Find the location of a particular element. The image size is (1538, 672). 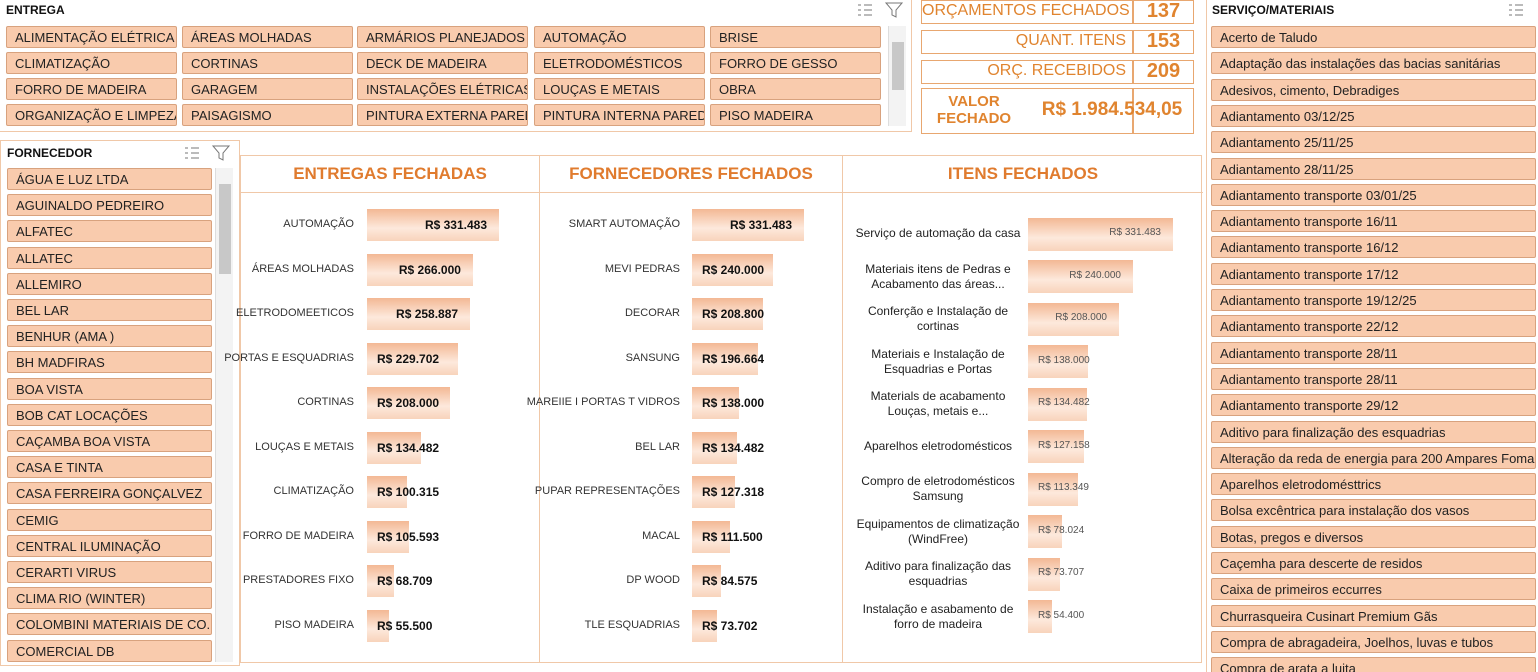

value-label: R$ 55.500 is located at coordinates (405, 626).